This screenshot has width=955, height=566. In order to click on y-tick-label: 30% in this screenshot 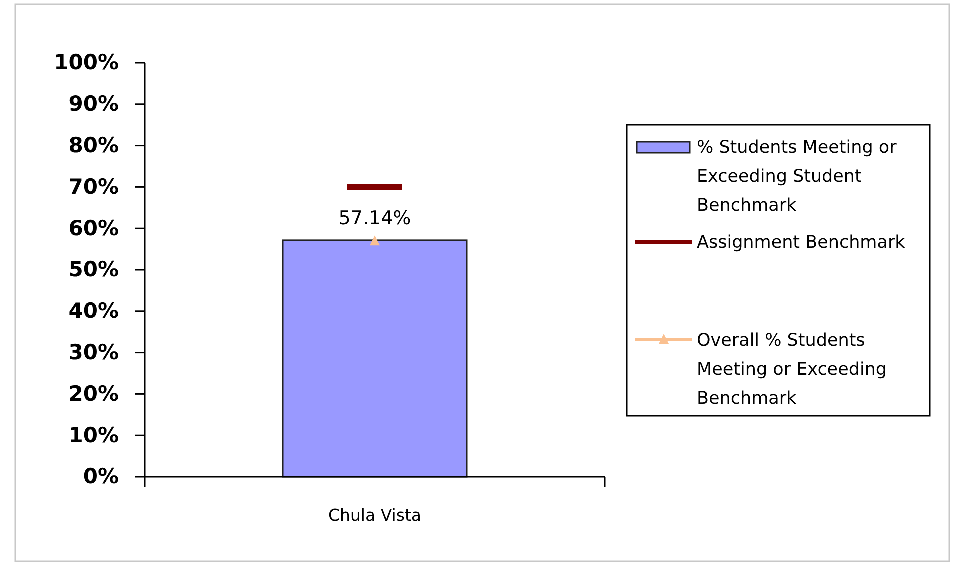, I will do `click(93, 352)`.